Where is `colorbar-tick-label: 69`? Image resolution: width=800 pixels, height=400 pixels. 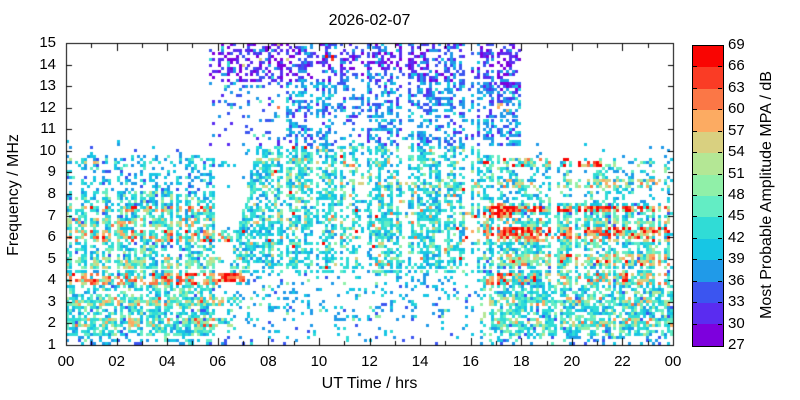
colorbar-tick-label: 69 is located at coordinates (736, 44).